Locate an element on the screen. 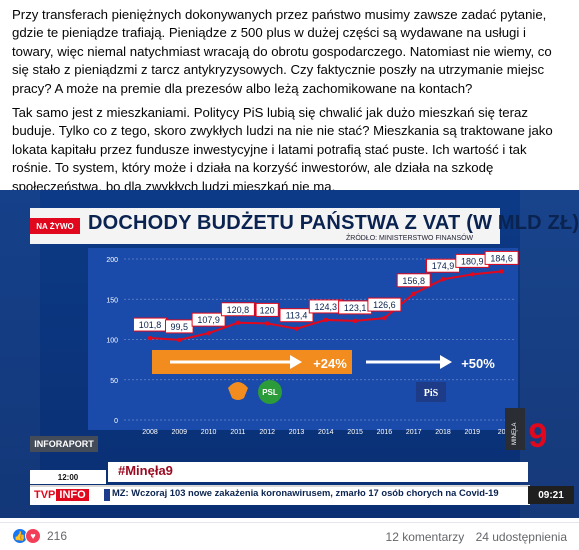 This screenshot has width=579, height=550. data-label: 120,8 is located at coordinates (238, 310).